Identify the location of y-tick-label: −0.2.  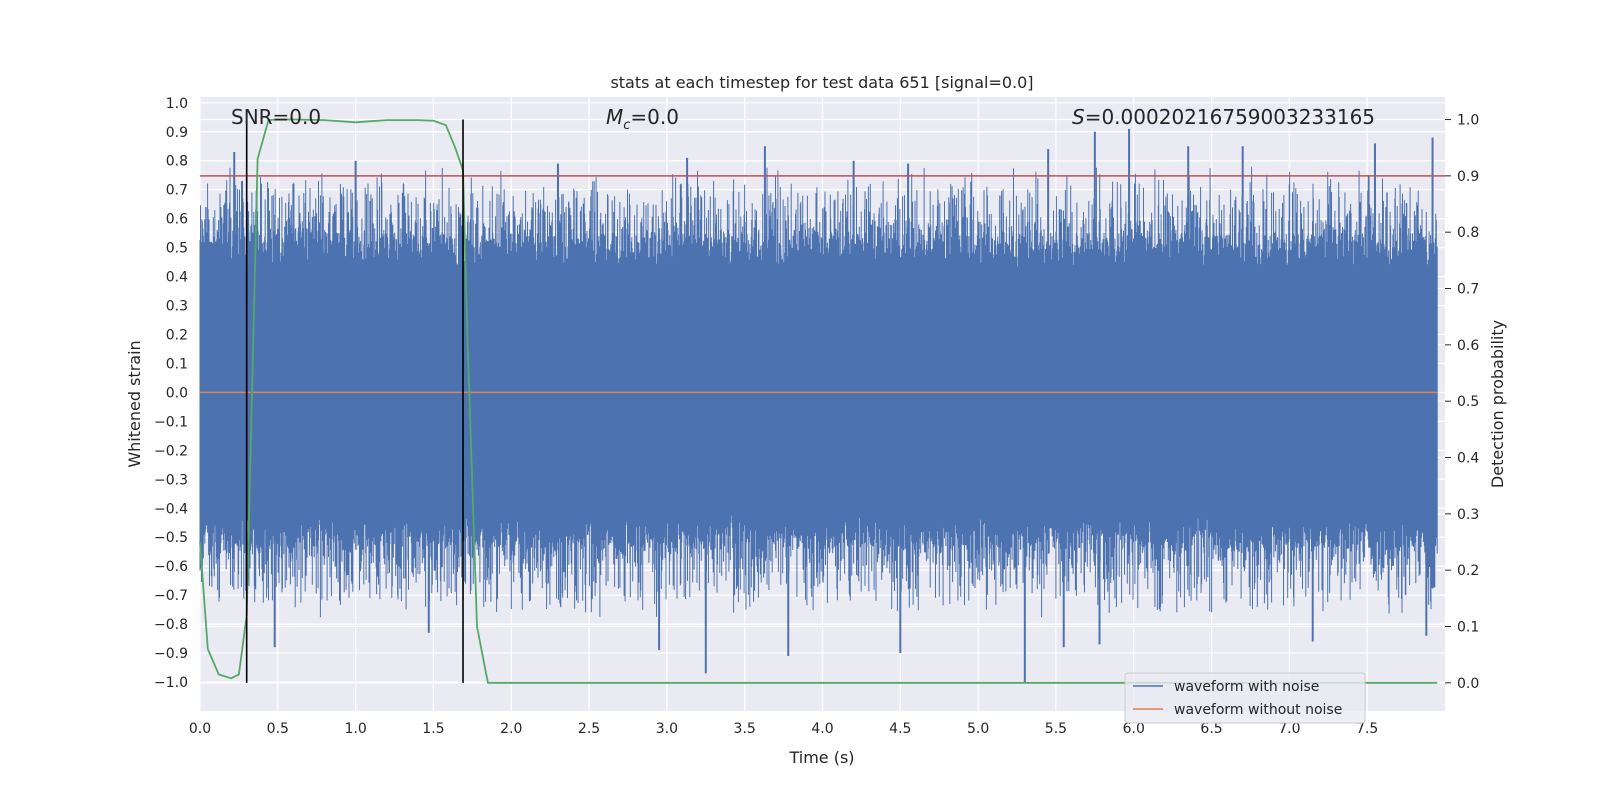
(171, 451).